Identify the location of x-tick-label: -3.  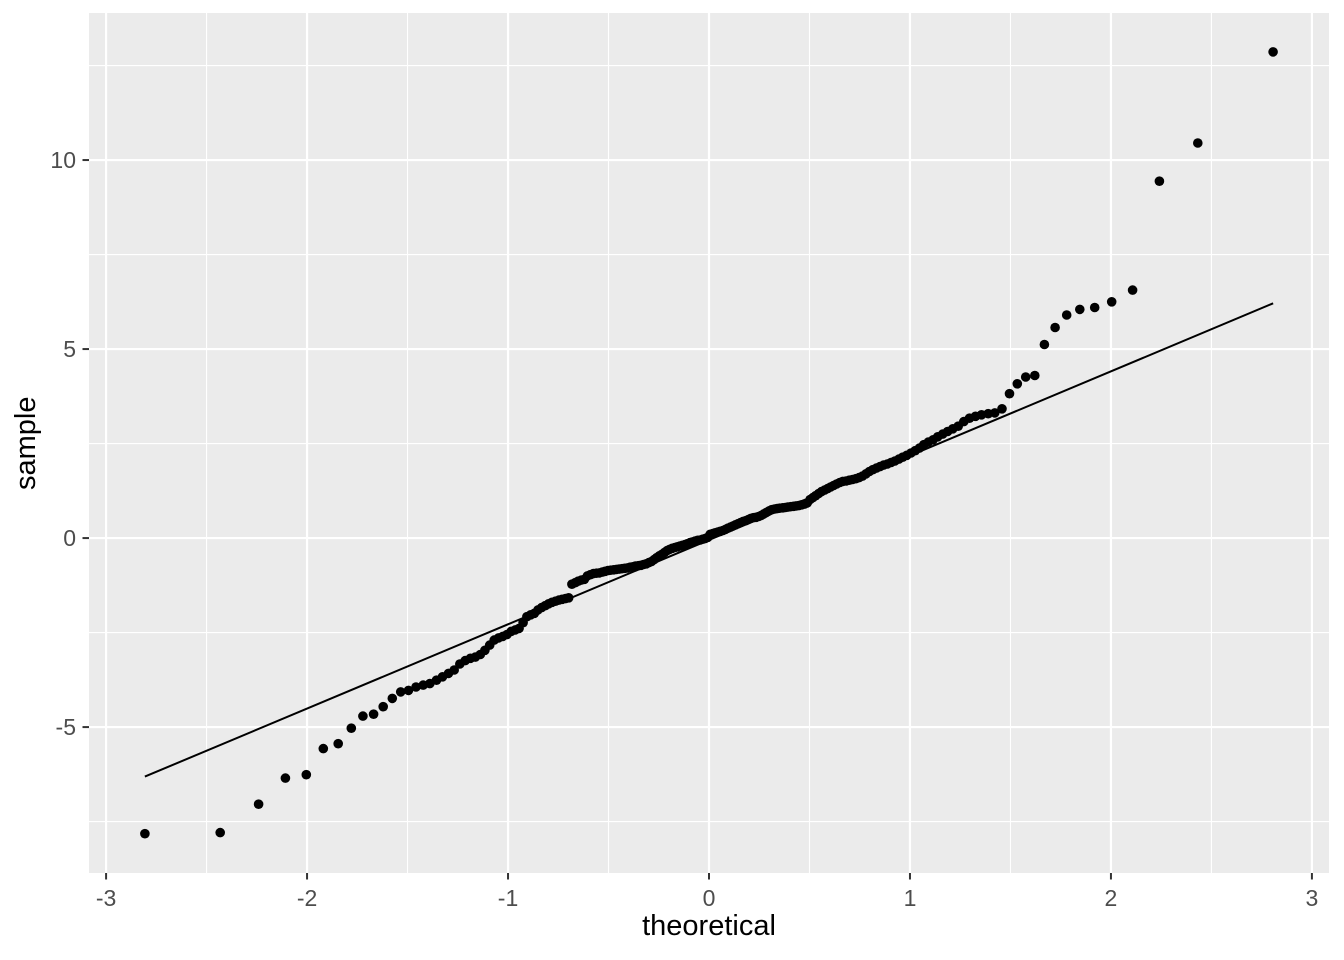
(106, 898).